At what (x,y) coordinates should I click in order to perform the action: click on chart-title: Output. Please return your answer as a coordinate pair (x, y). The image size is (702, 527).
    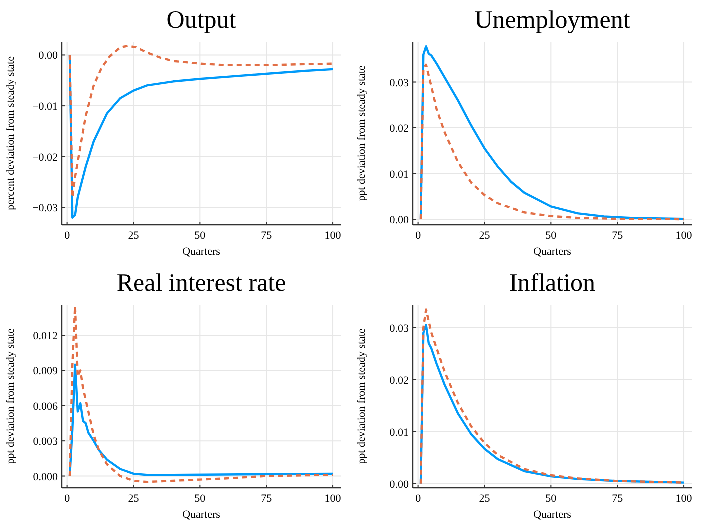
    Looking at the image, I should click on (201, 20).